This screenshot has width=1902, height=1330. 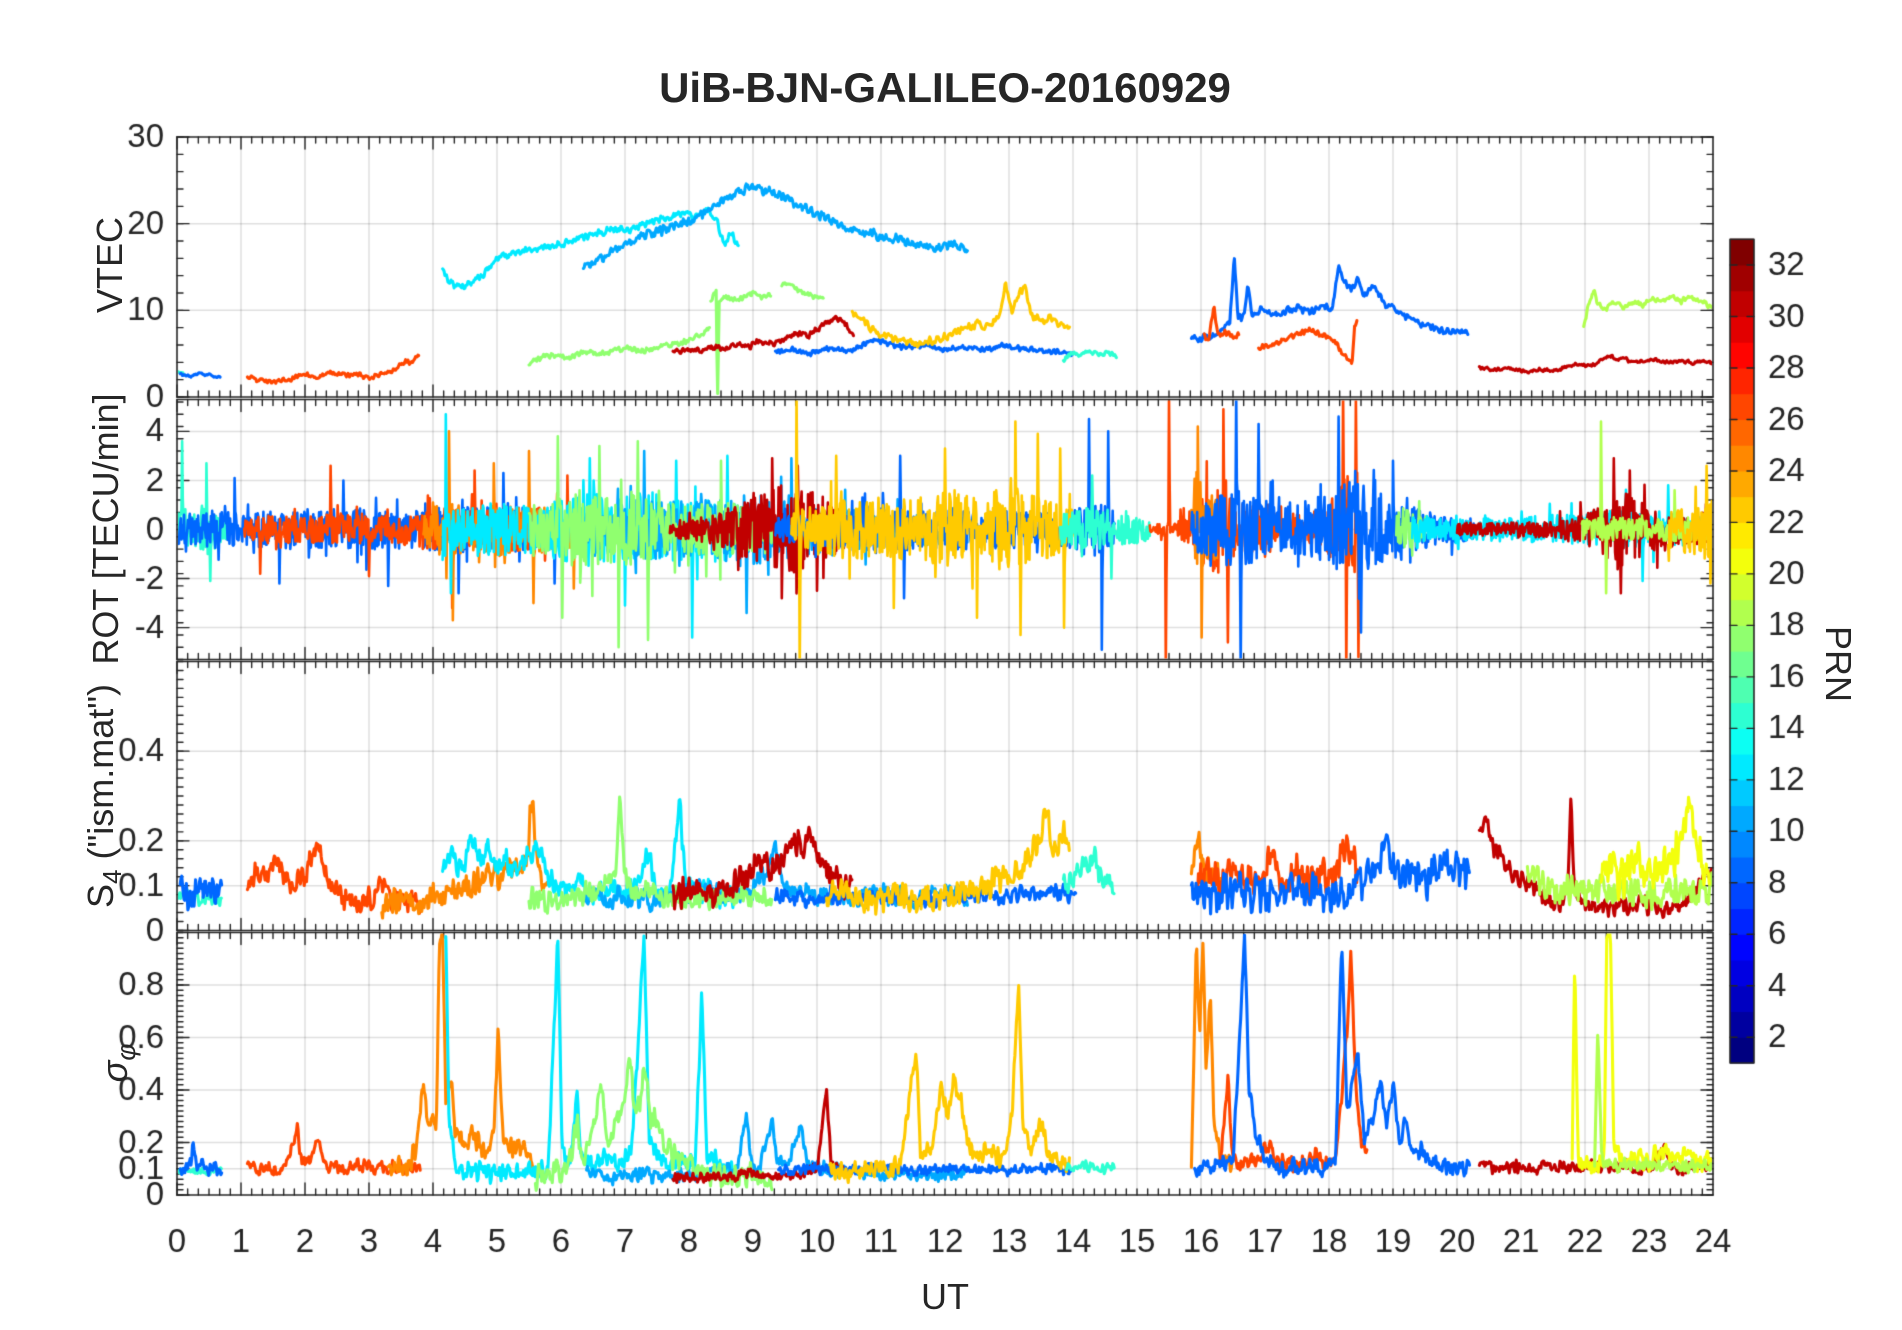 I want to click on vtec-axis-label: VTEC, so click(x=109, y=265).